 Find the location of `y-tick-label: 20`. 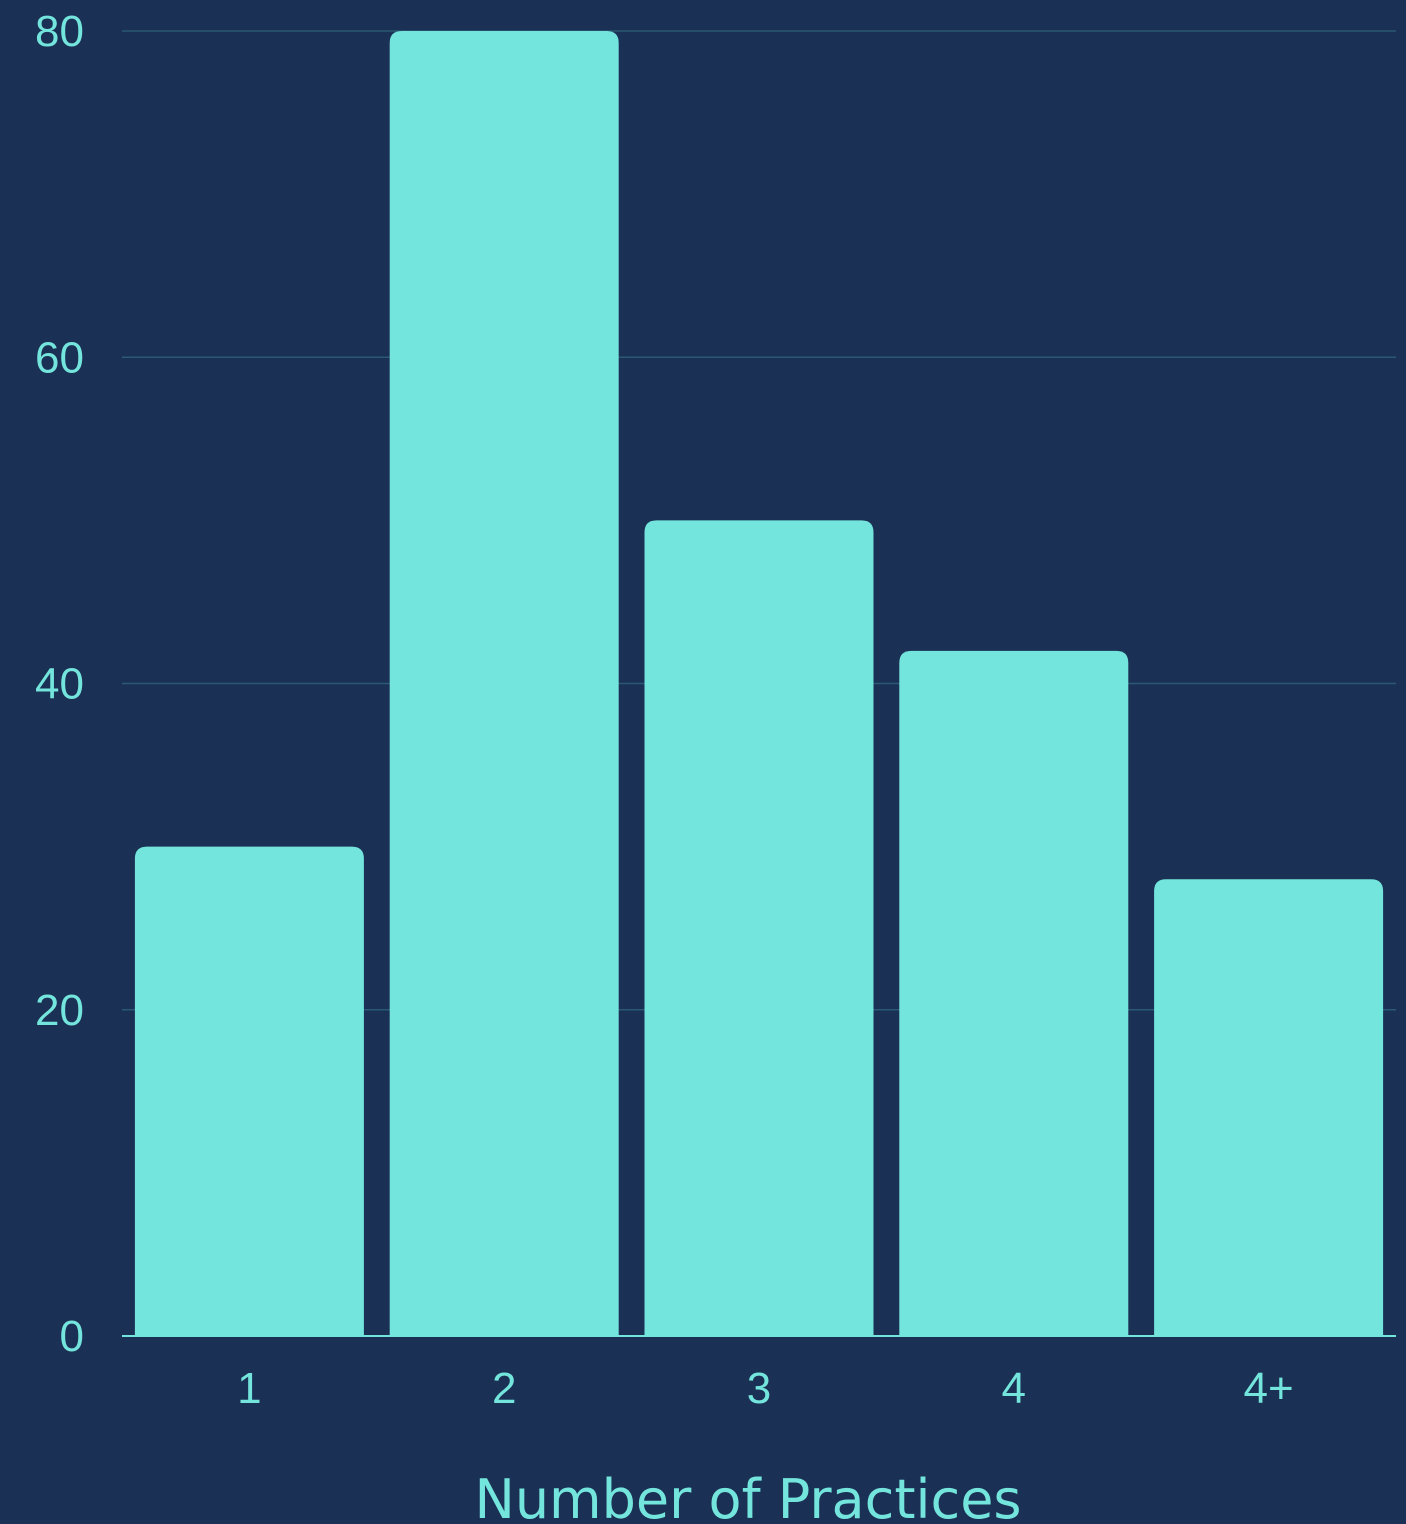

y-tick-label: 20 is located at coordinates (59, 1010).